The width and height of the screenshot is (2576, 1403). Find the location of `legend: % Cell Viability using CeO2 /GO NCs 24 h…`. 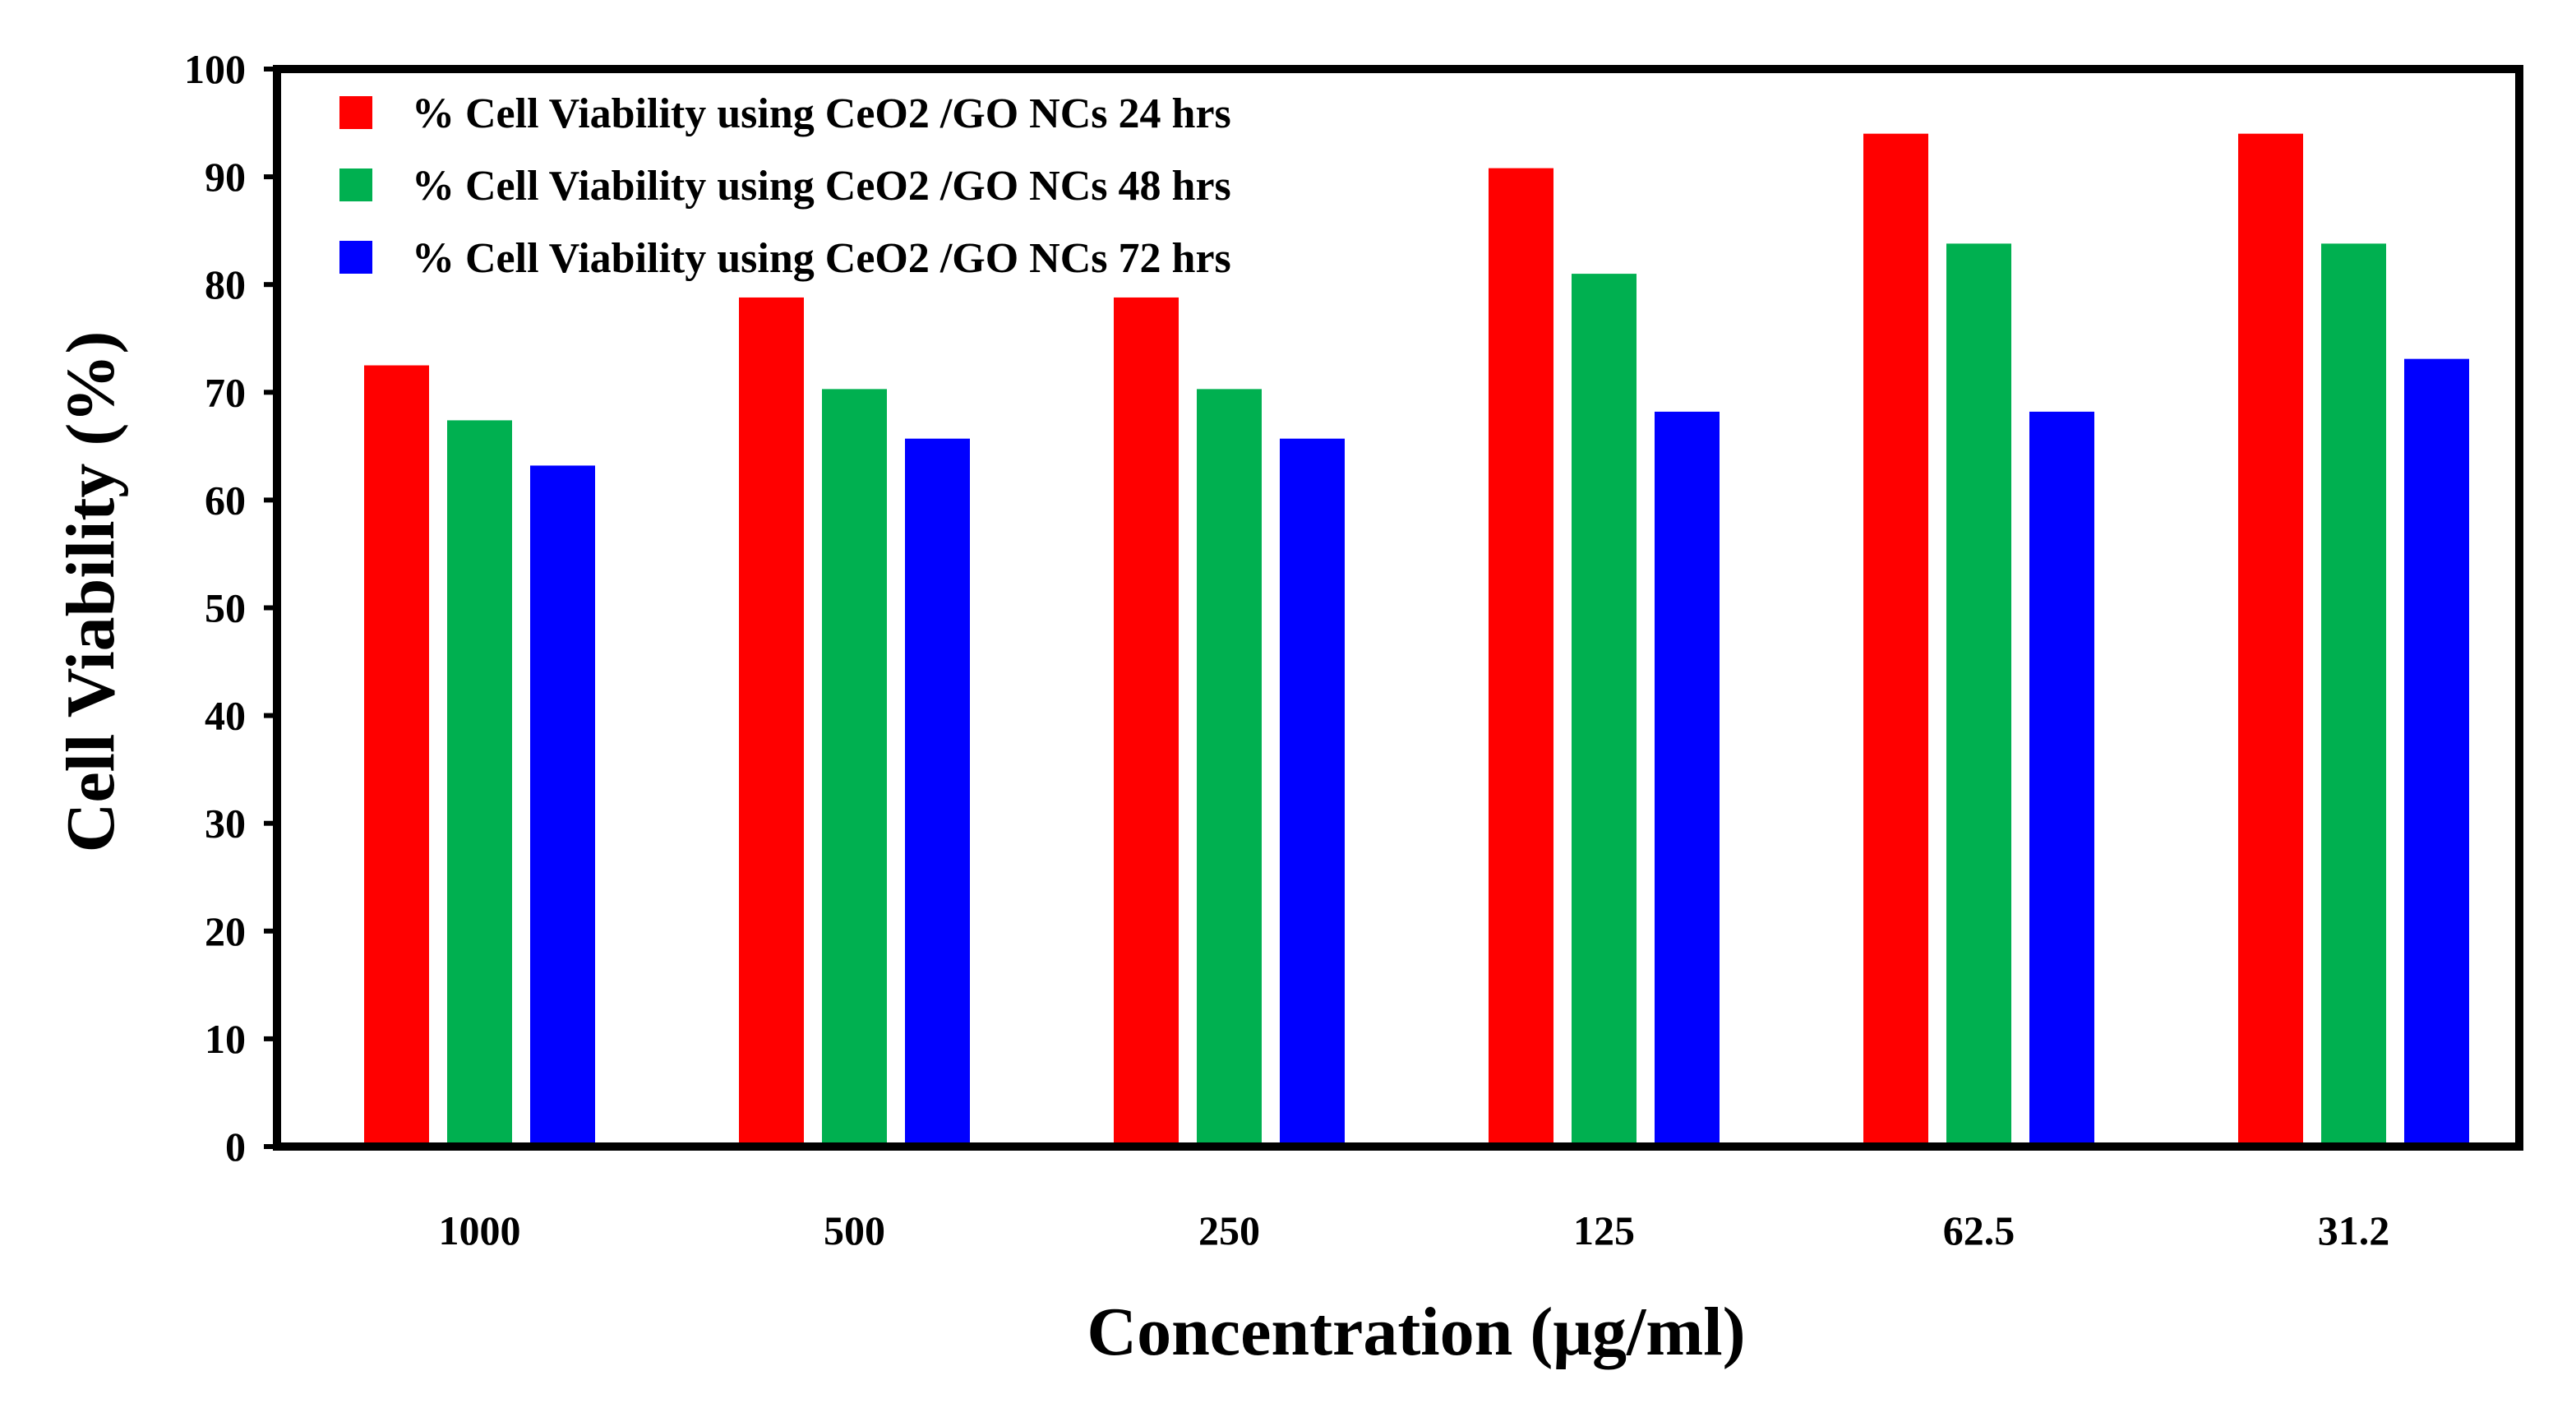

legend: % Cell Viability using CeO2 /GO NCs 24 h… is located at coordinates (785, 186).